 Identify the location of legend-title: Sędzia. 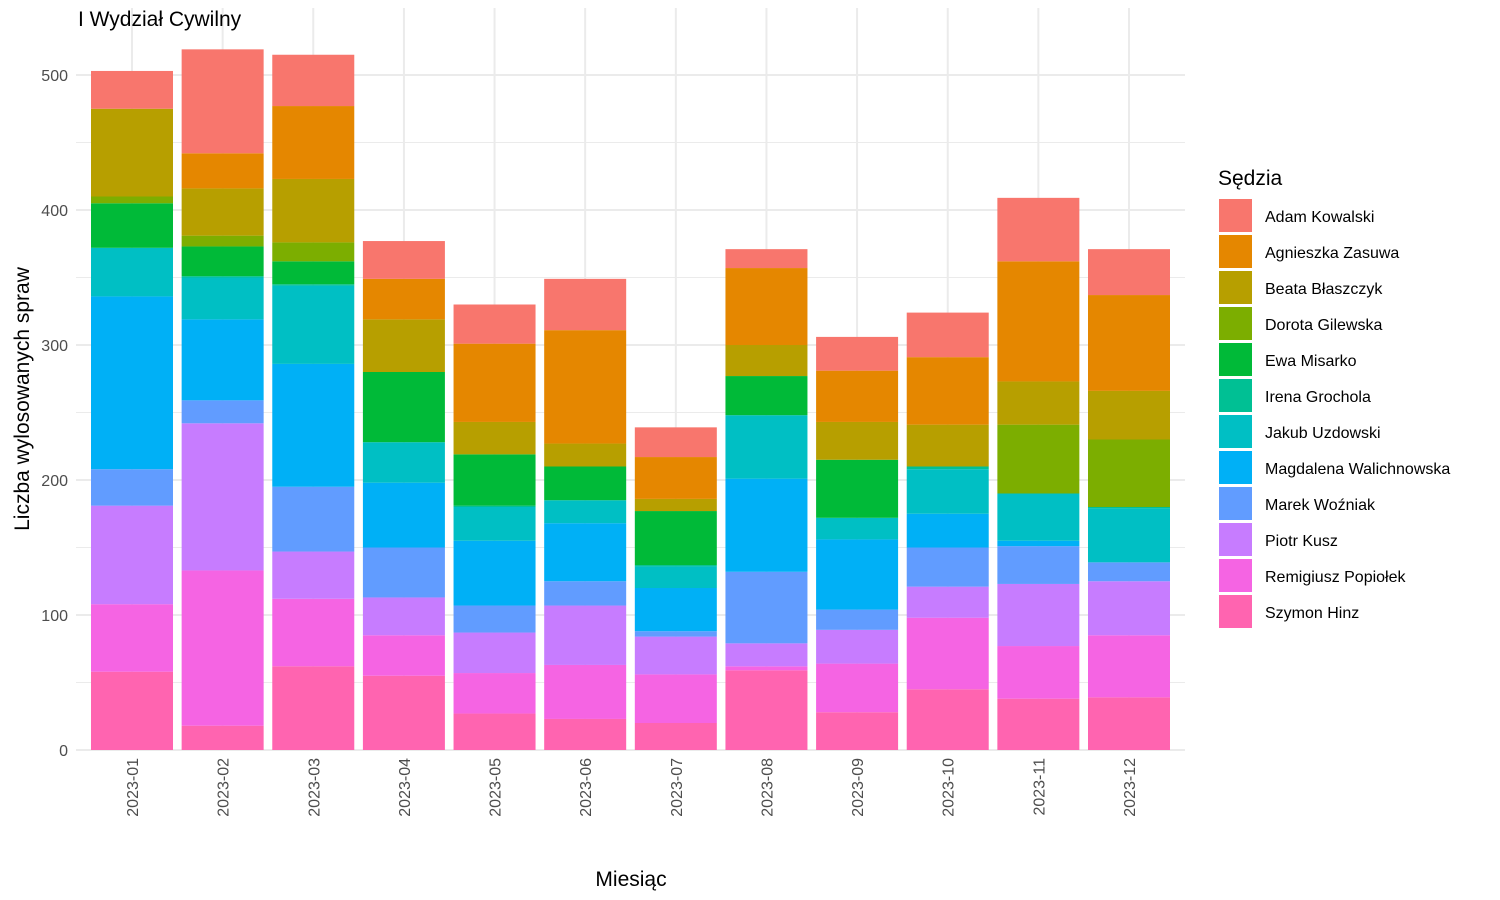
(1250, 178).